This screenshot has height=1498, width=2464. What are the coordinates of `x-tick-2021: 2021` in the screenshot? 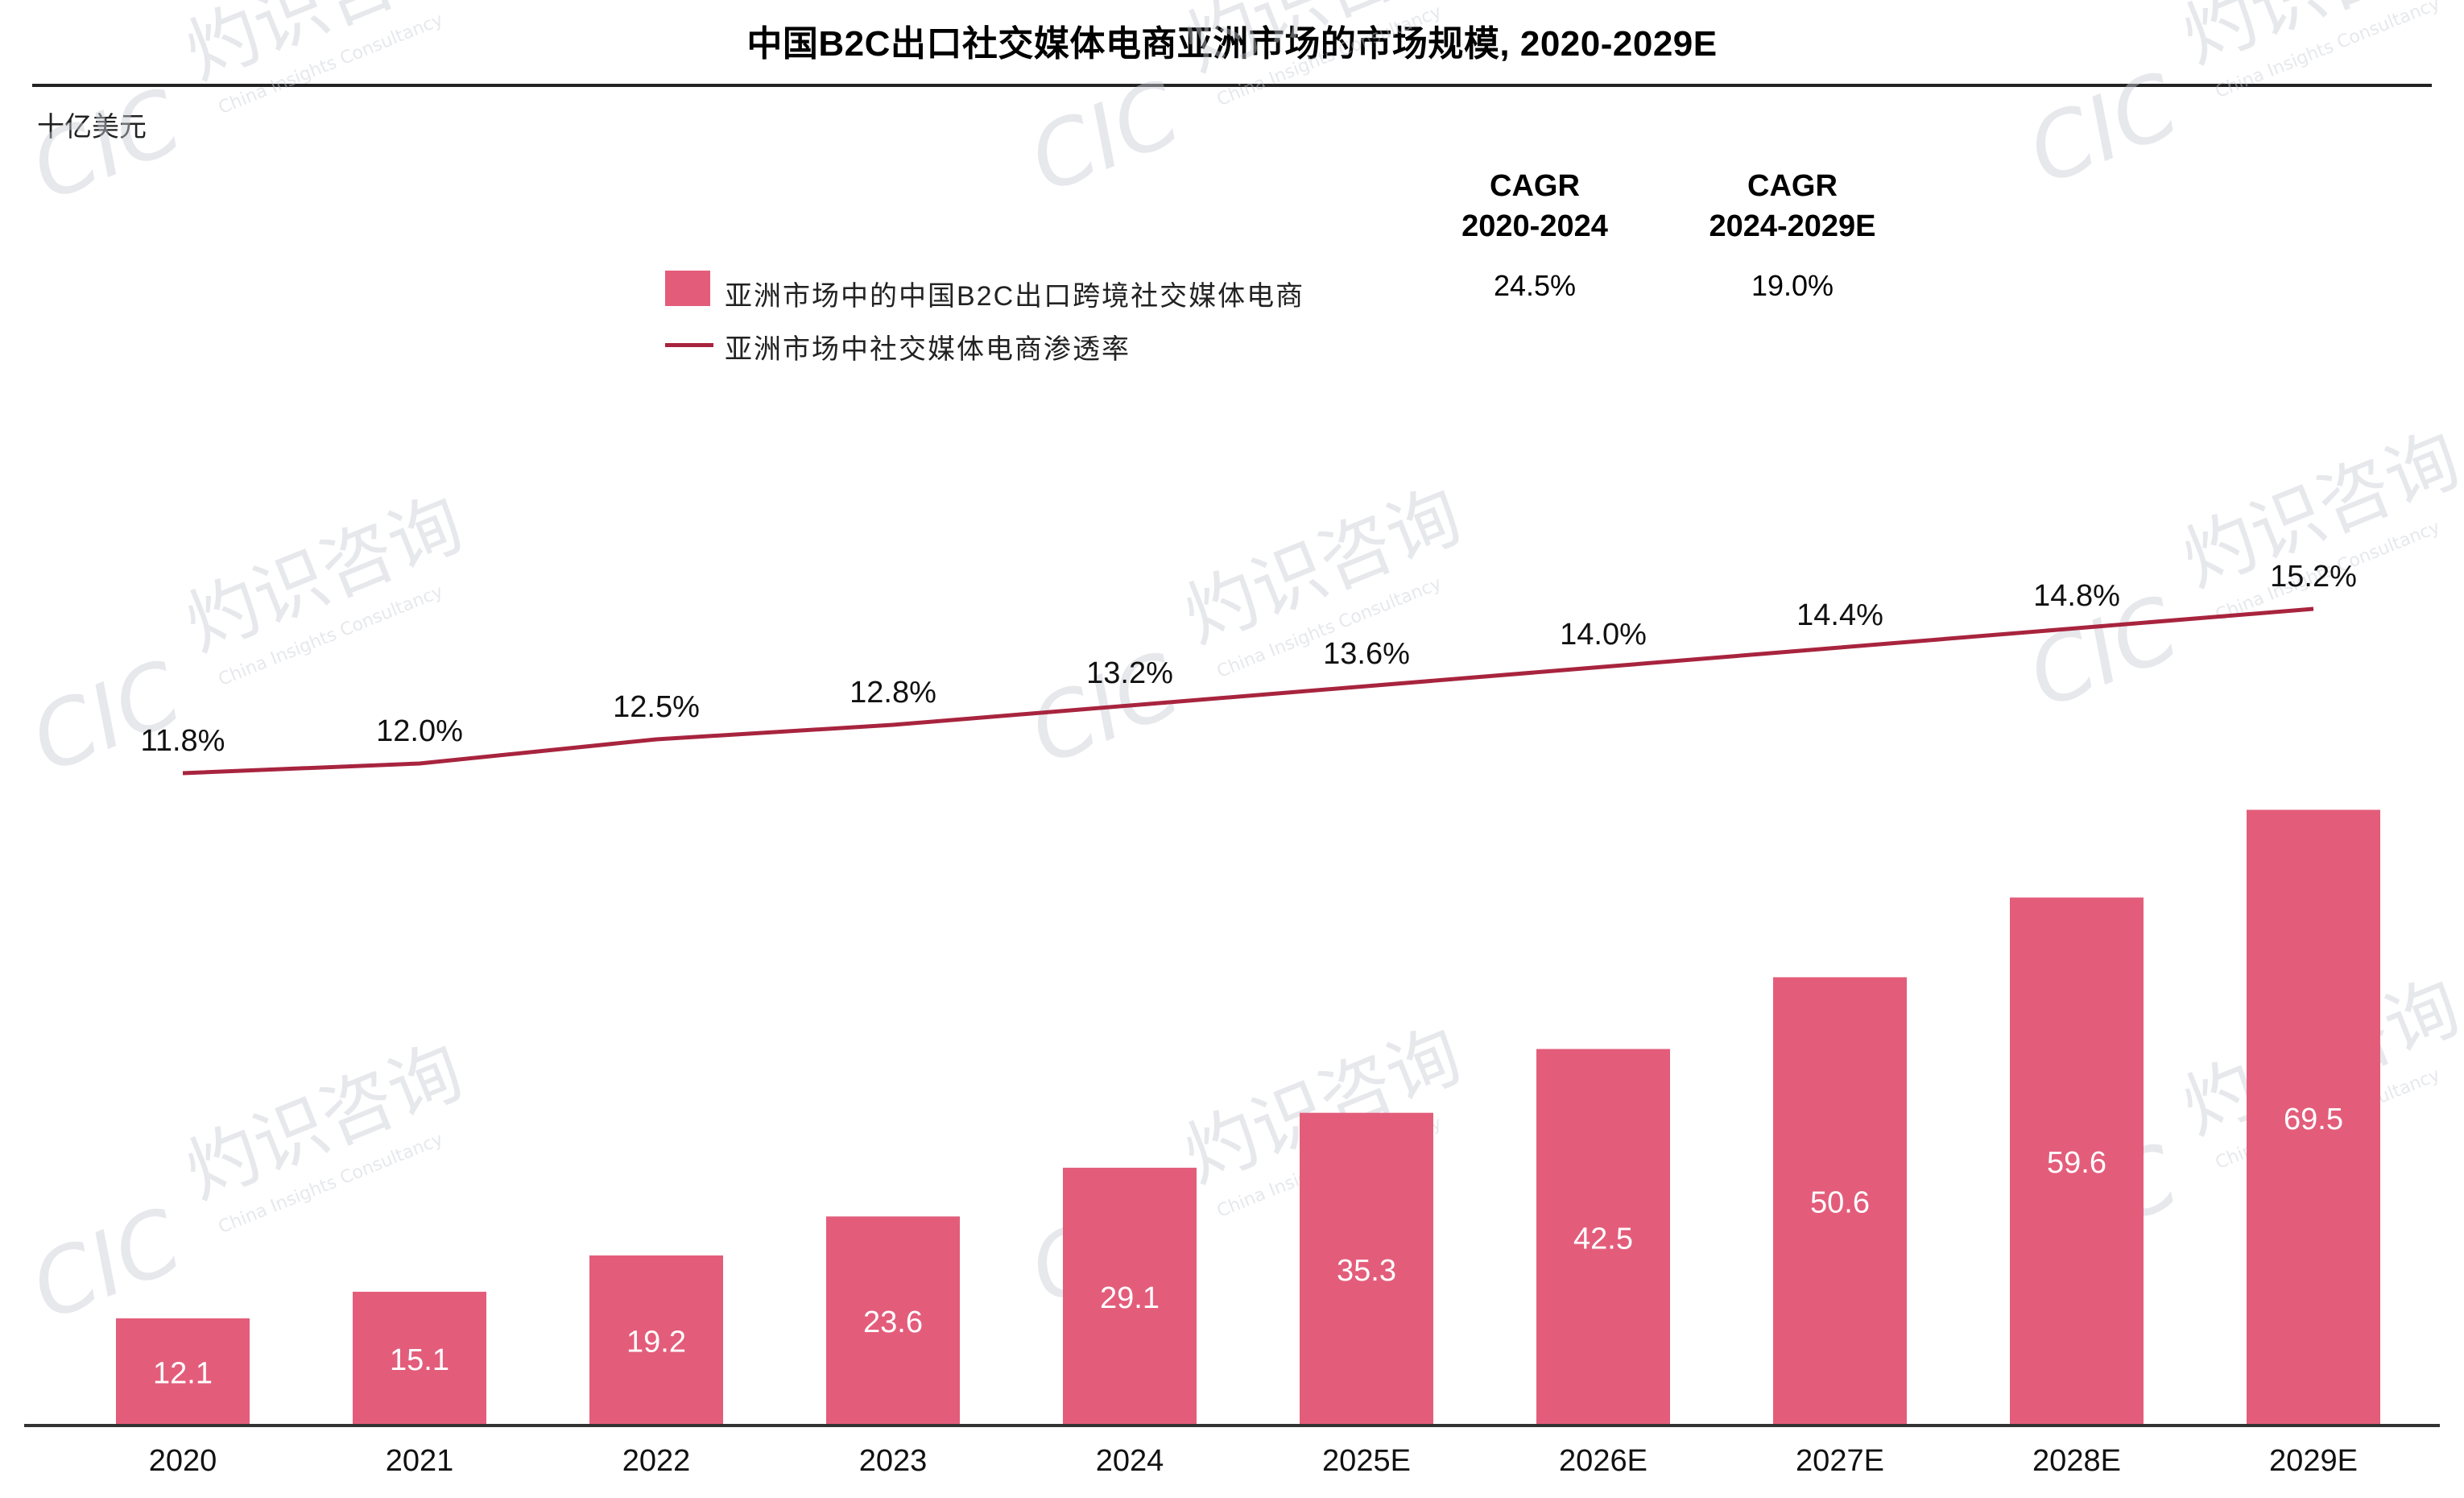 It's located at (420, 1461).